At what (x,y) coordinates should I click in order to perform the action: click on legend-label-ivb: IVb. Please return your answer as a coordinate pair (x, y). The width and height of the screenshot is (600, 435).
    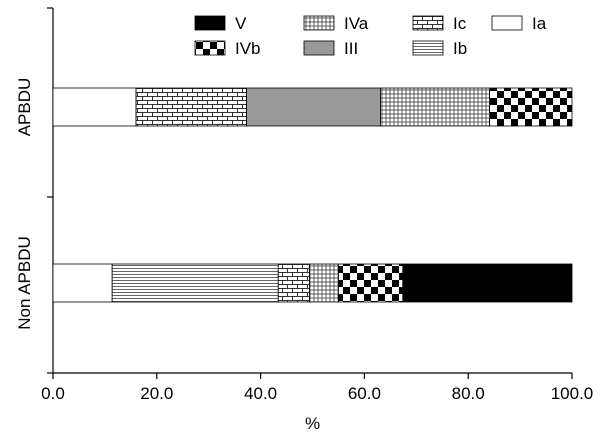
    Looking at the image, I should click on (248, 48).